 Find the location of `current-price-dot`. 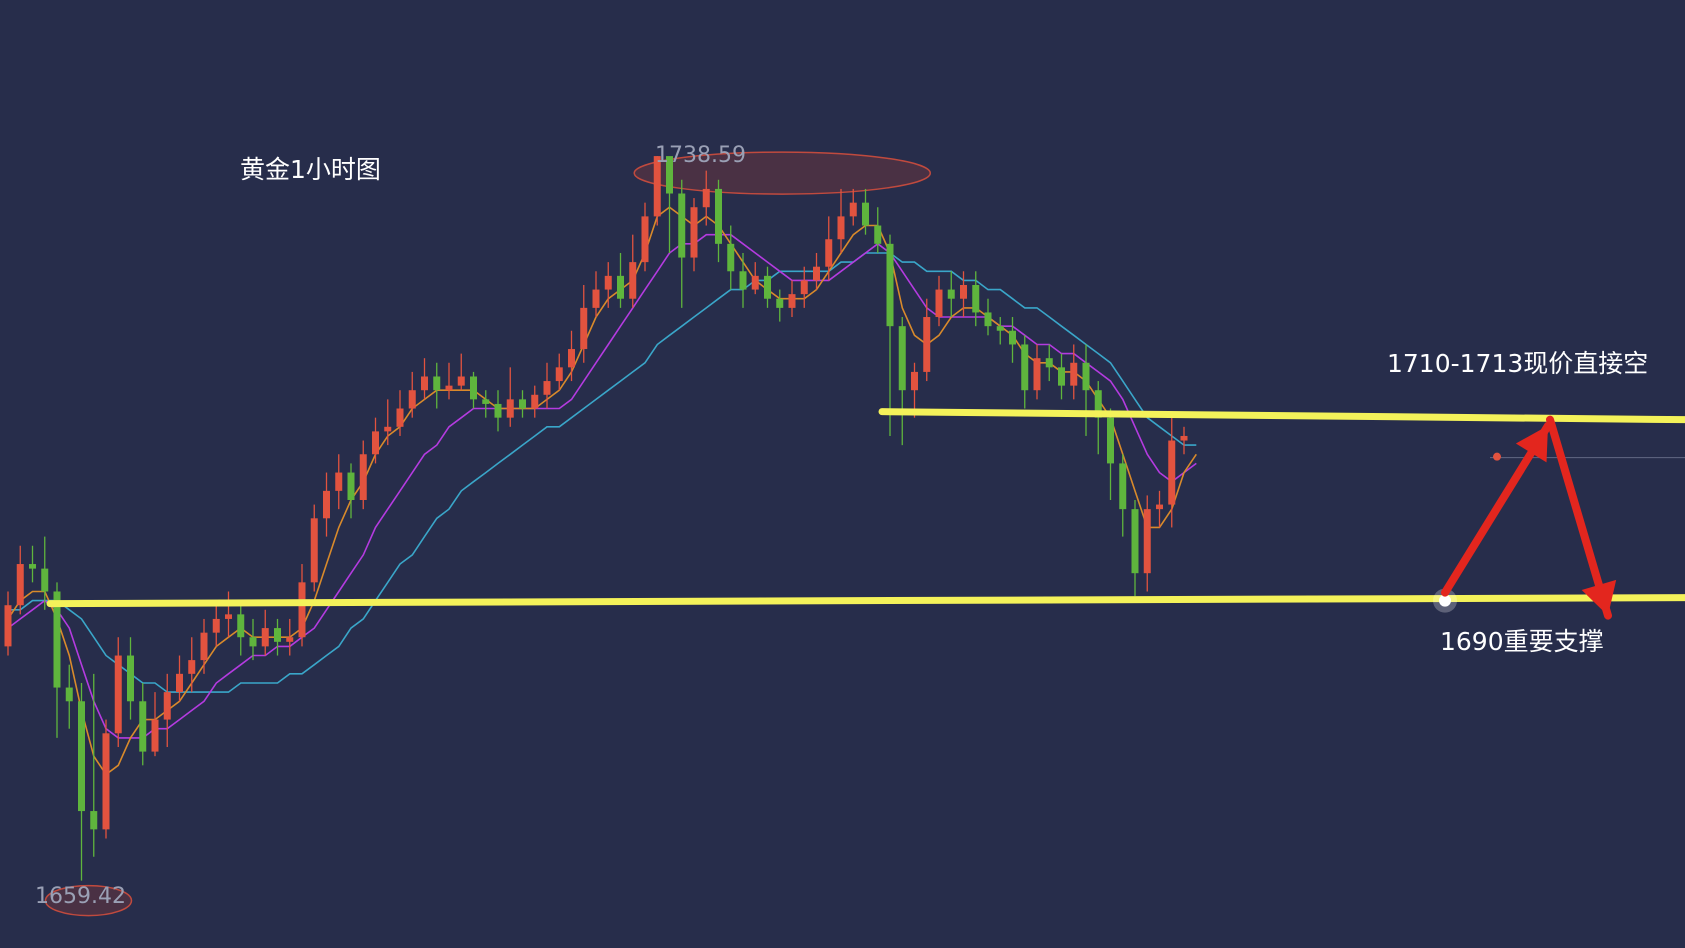

current-price-dot is located at coordinates (1497, 456).